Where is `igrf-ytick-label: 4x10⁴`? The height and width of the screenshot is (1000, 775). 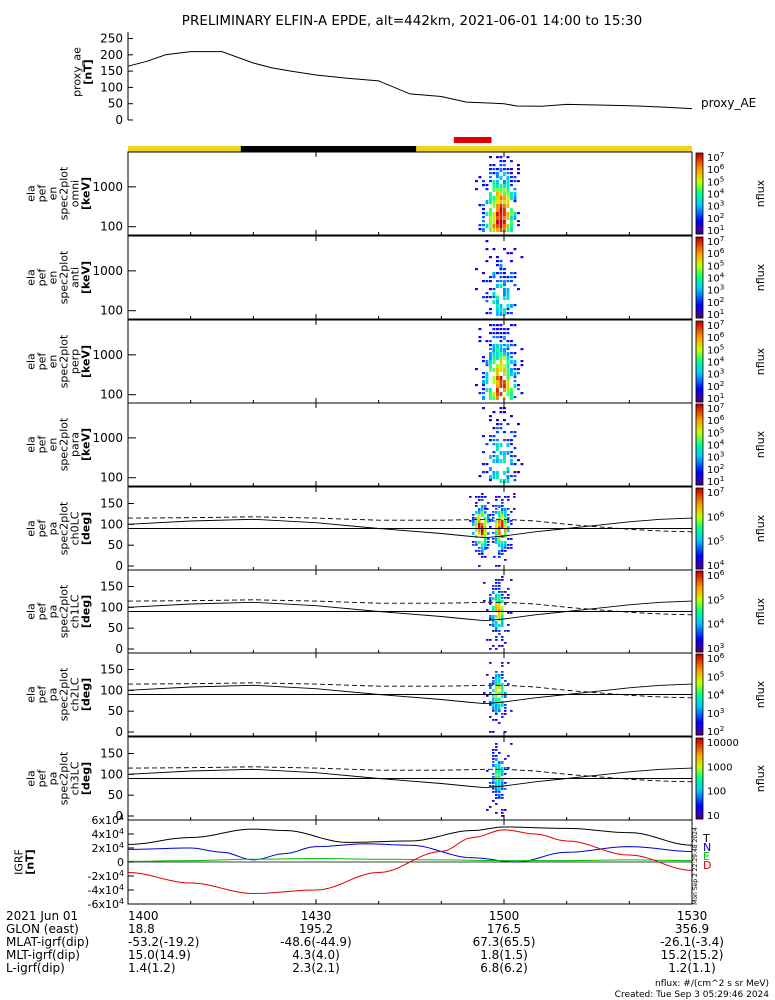 igrf-ytick-label: 4x10⁴ is located at coordinates (107, 834).